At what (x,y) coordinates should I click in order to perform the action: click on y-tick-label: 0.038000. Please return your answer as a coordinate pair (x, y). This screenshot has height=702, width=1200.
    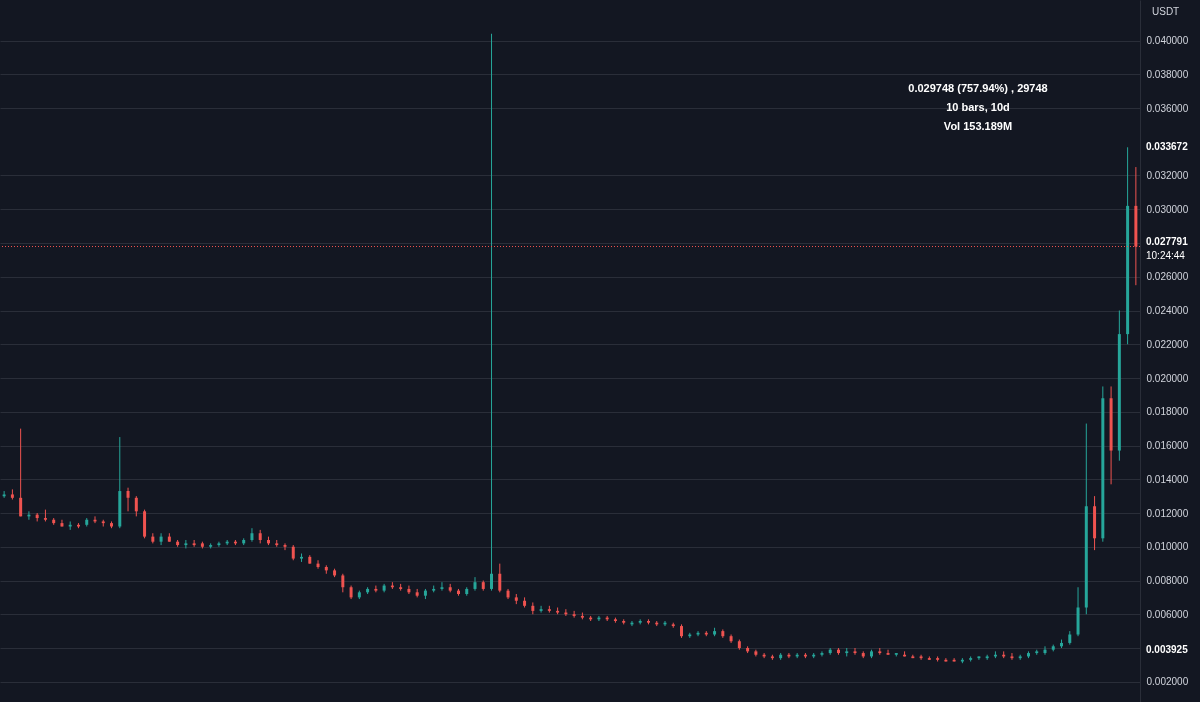
    Looking at the image, I should click on (1167, 74).